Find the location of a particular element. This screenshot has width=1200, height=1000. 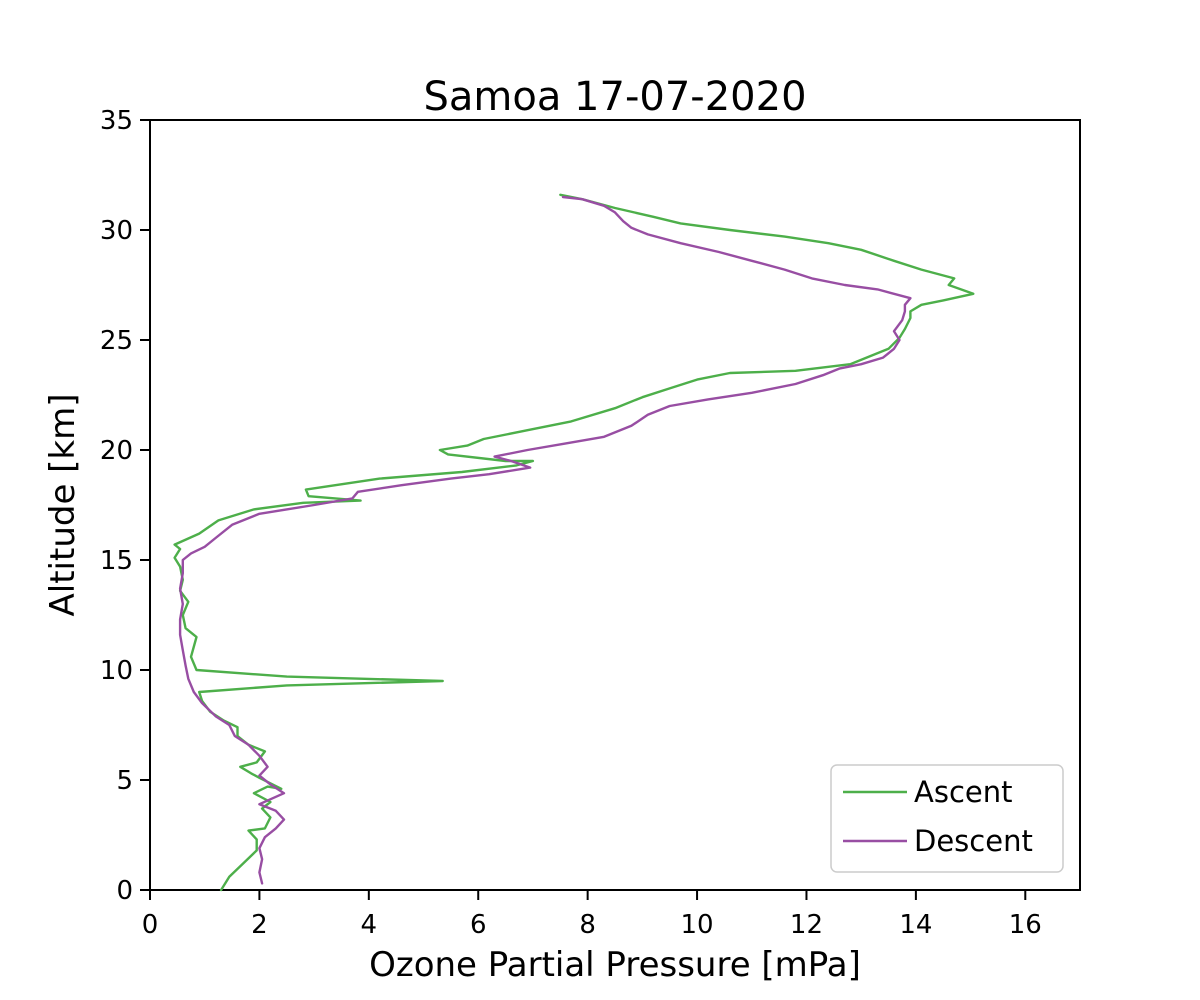

y-tick-label: 20 is located at coordinates (116, 451).